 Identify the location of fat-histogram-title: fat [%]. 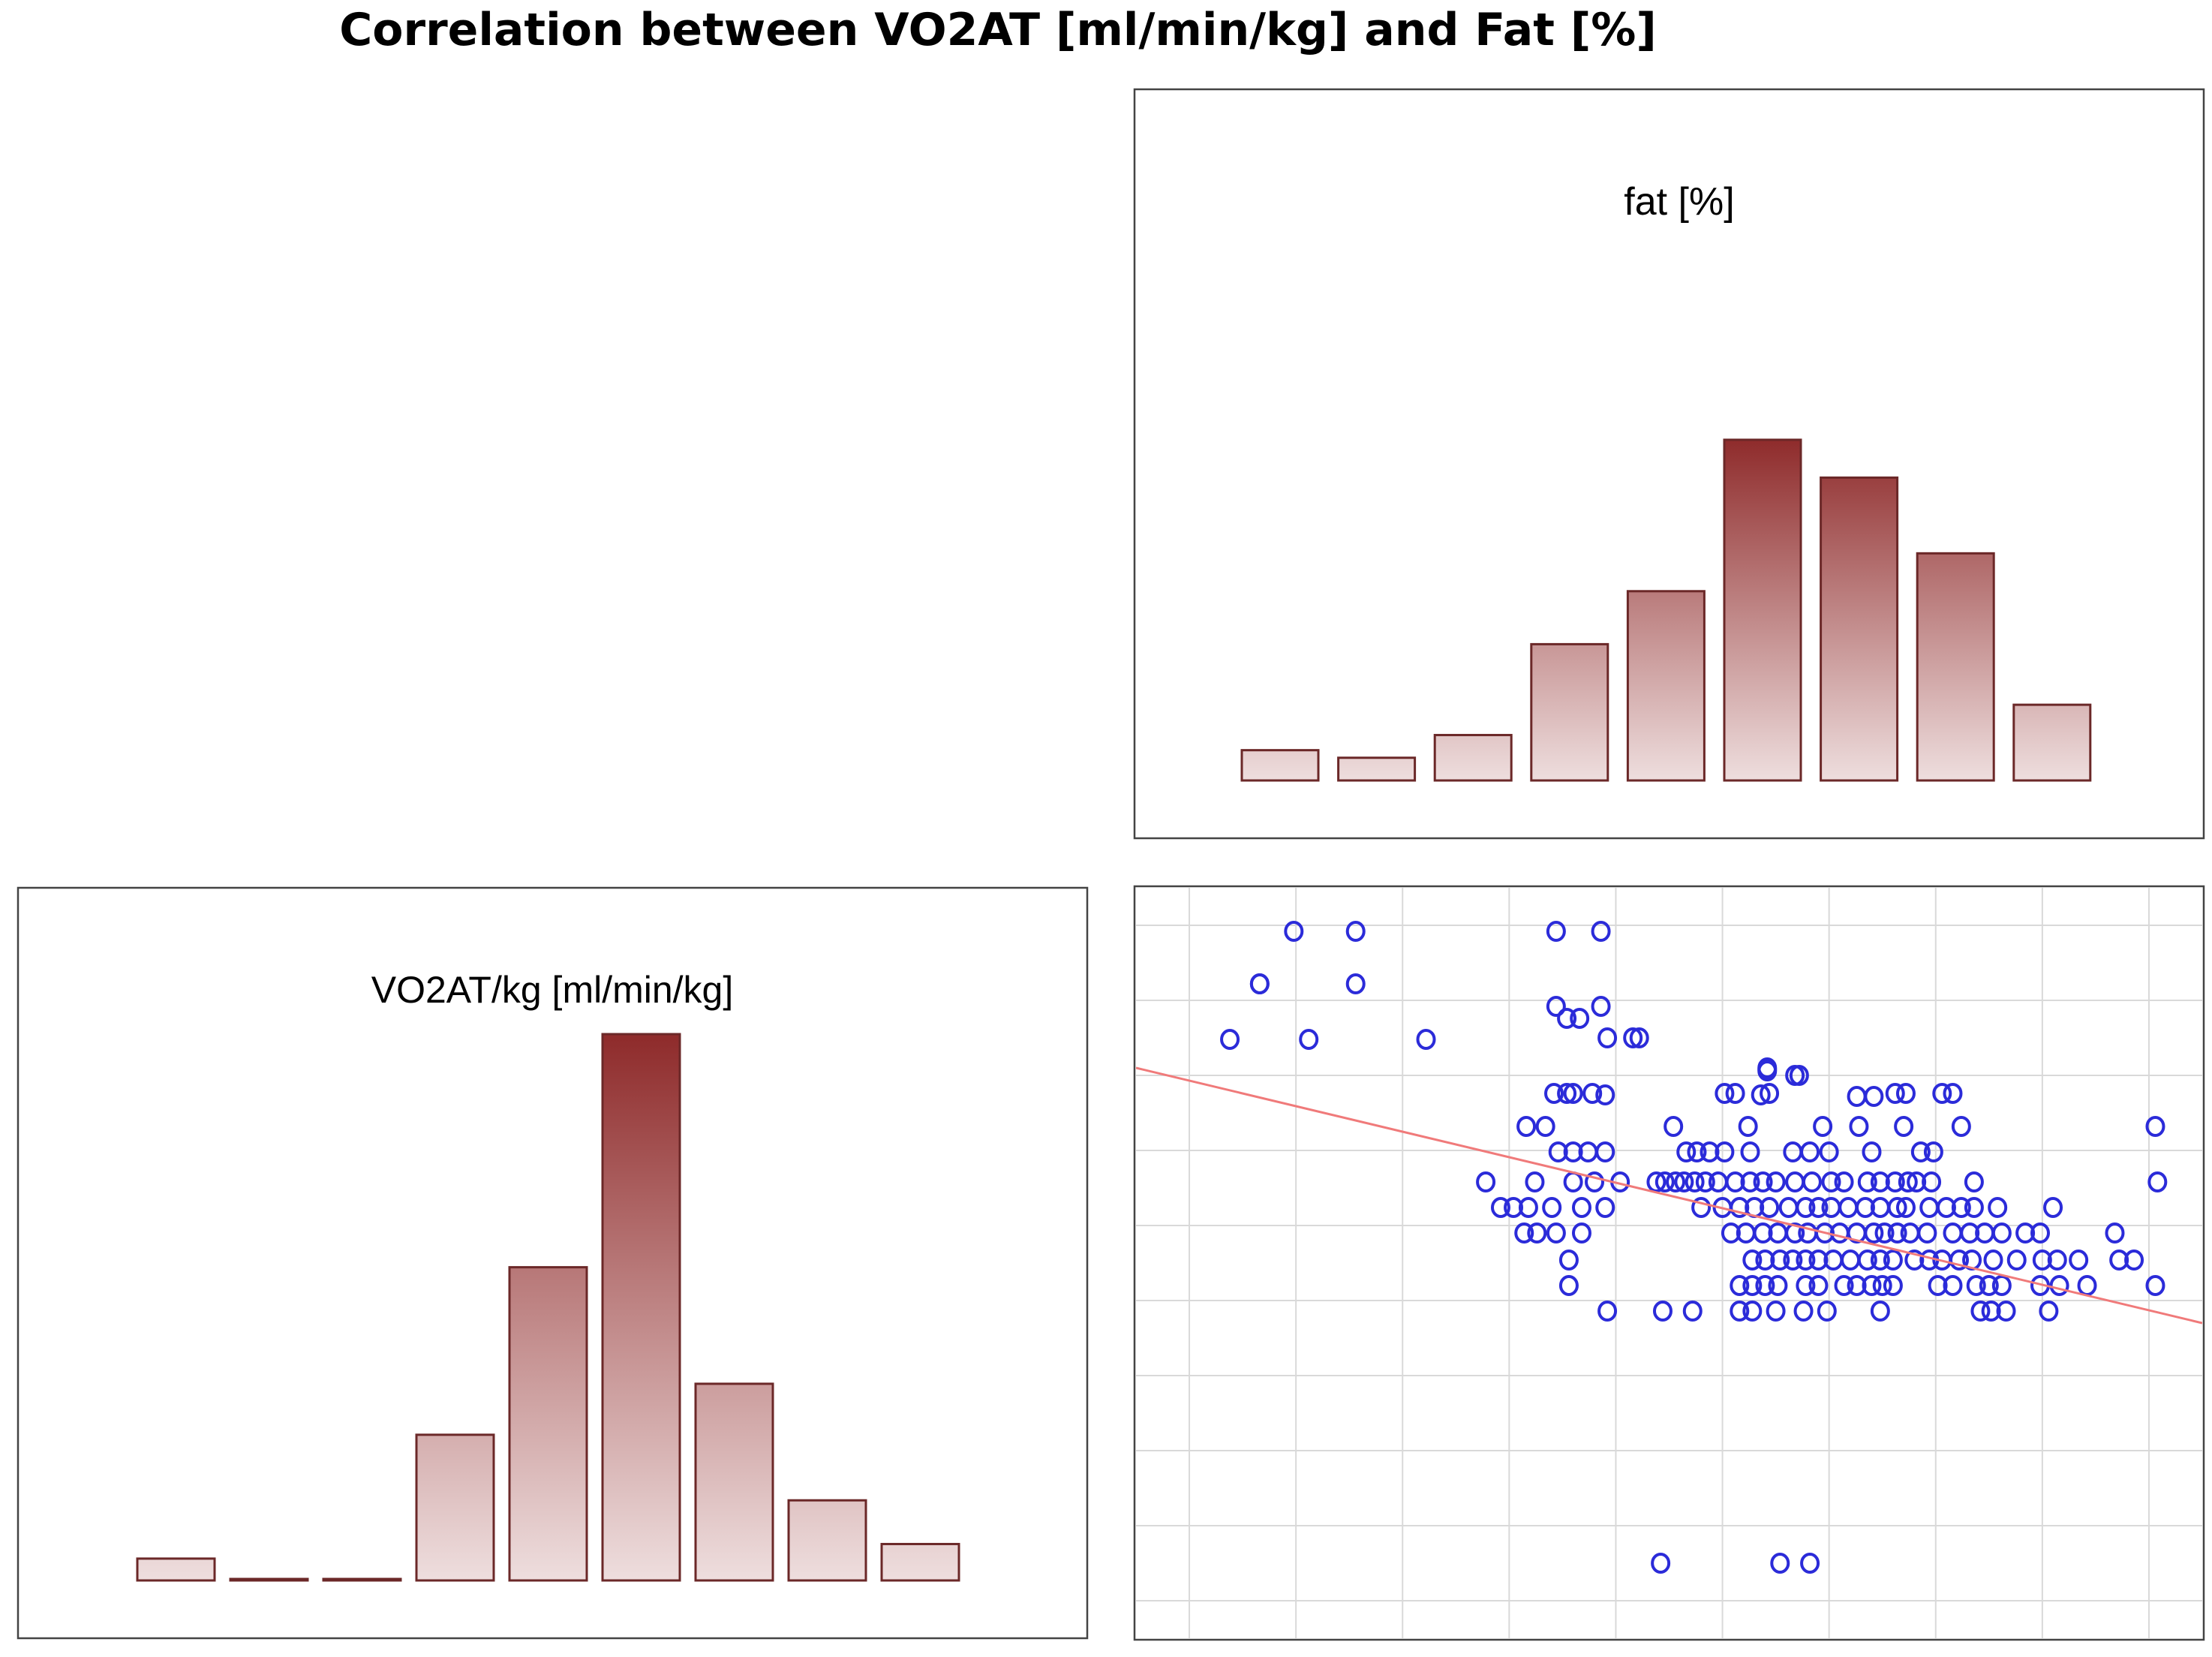
(1679, 202).